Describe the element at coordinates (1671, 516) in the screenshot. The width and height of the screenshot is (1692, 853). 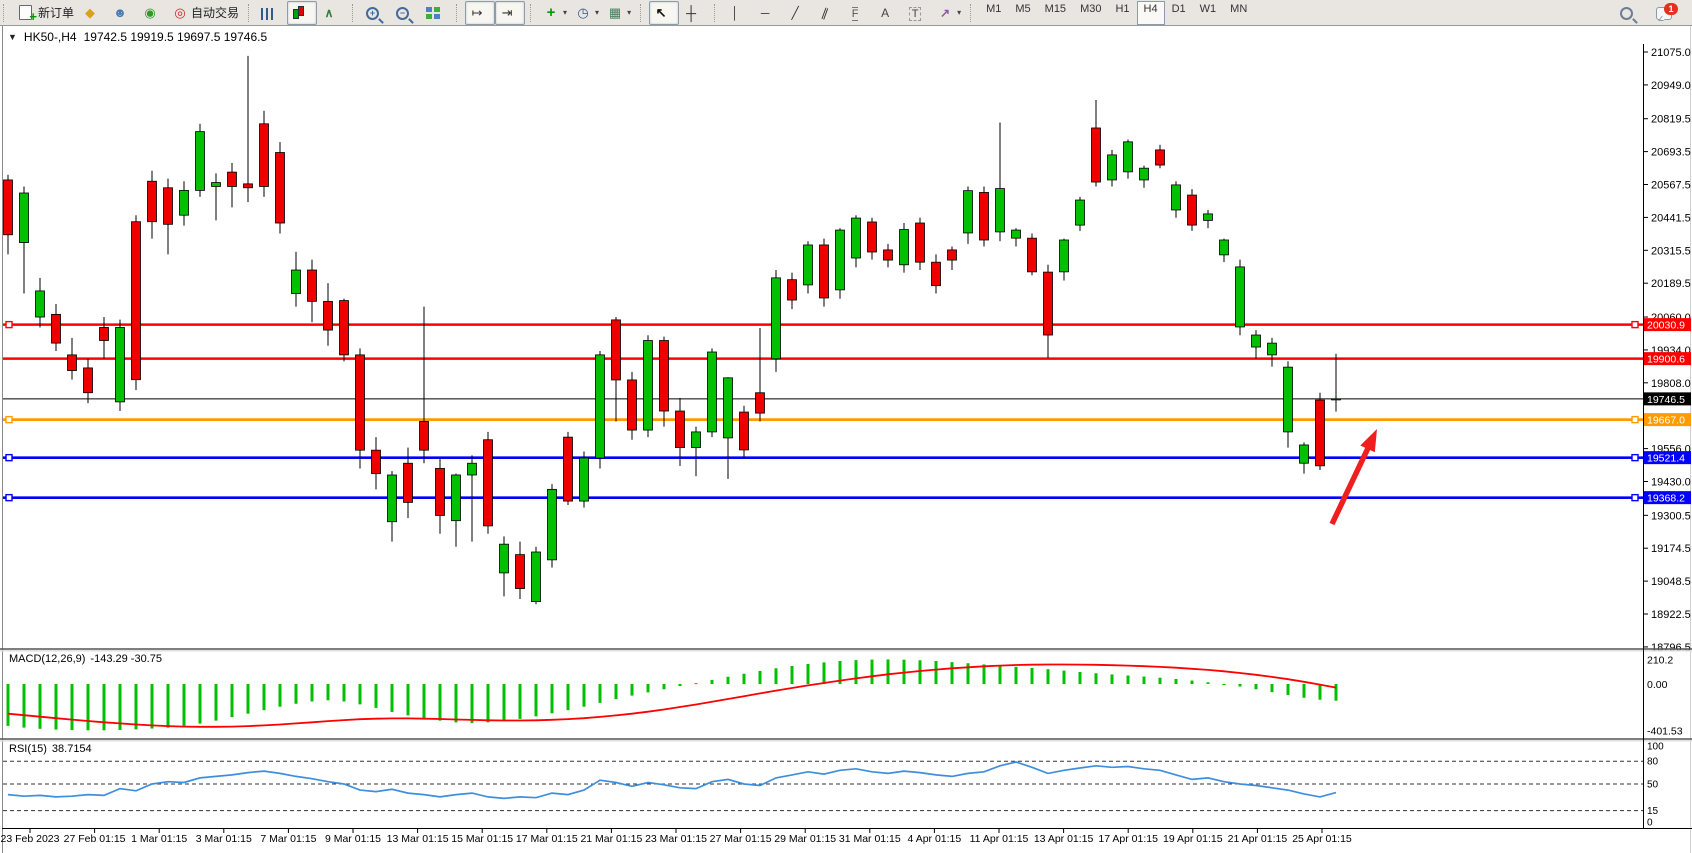
I see `price-tick-label: 19300.5` at that location.